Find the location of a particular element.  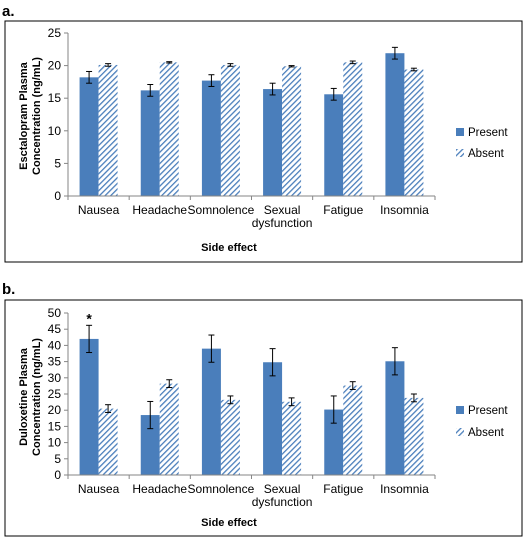

panel-a-y-axis-label: Esctalopram Plasma Concentration (ng/mL) is located at coordinates (30, 116).